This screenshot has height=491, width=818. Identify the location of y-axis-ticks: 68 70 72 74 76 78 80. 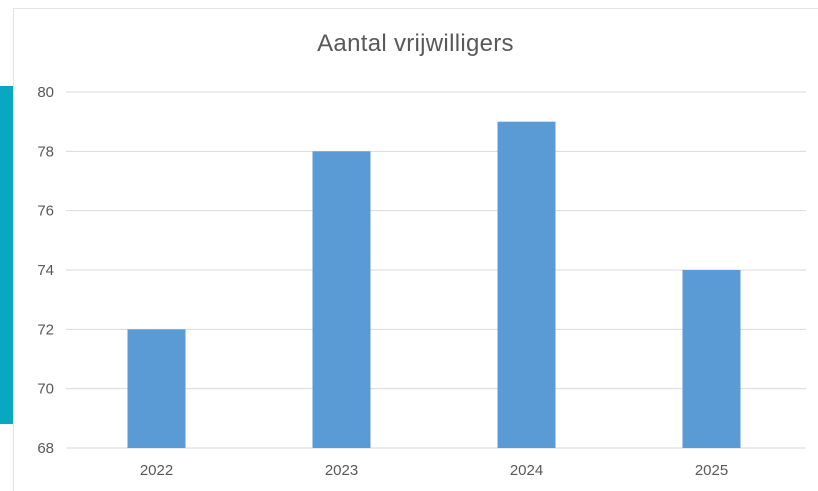
(45, 270).